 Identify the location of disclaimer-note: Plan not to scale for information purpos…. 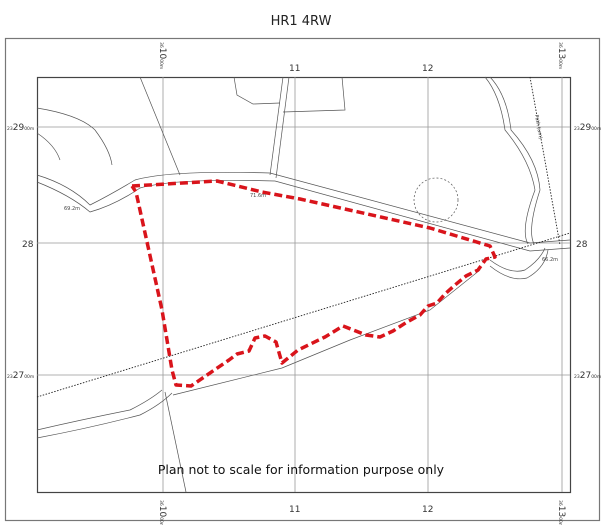
(301, 469).